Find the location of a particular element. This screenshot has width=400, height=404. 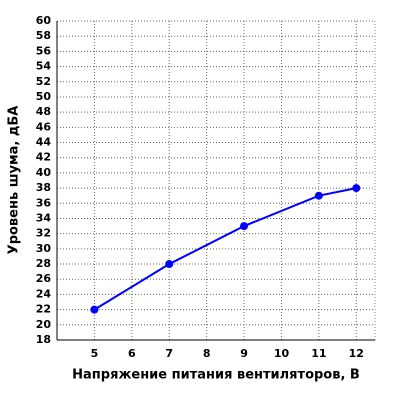

y-tick-label: 44 is located at coordinates (44, 142).